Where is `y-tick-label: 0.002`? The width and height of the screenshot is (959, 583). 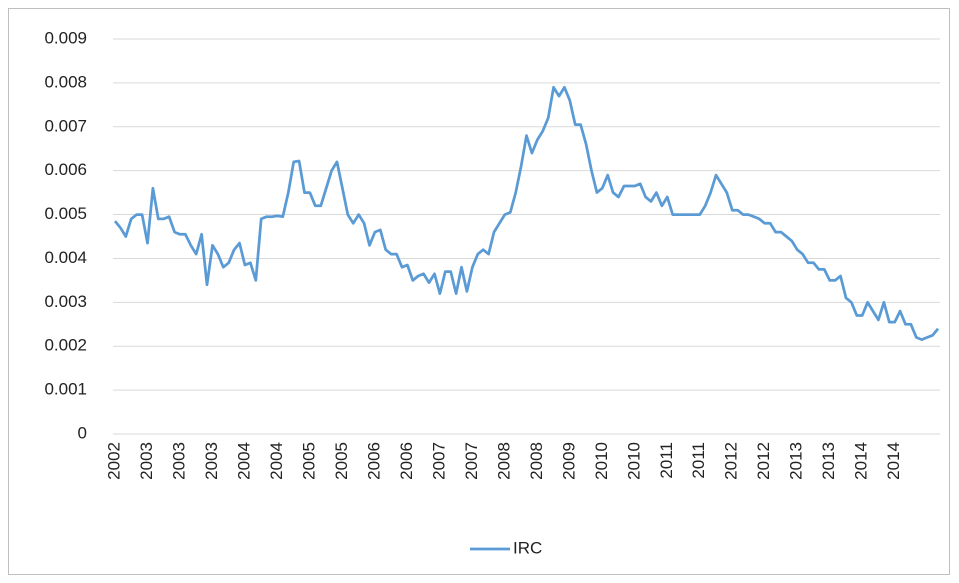
y-tick-label: 0.002 is located at coordinates (65, 345).